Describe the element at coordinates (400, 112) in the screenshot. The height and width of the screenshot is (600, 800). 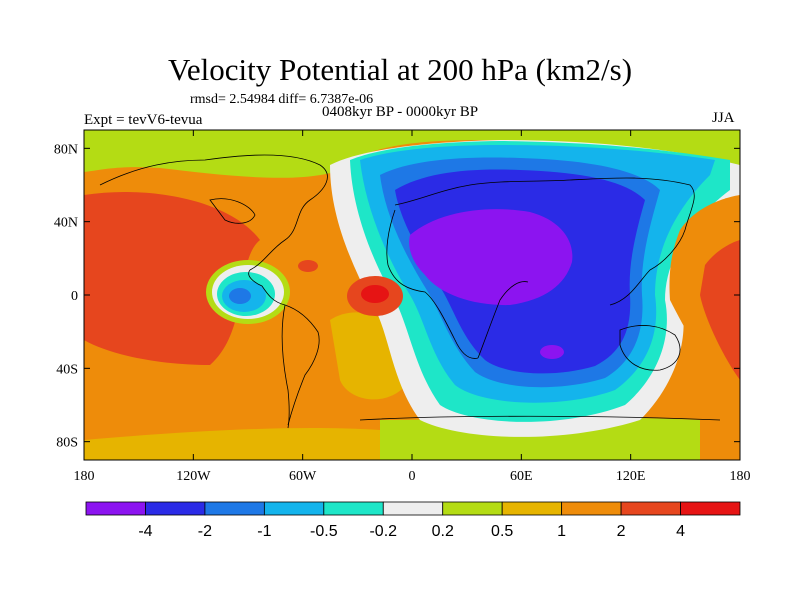
I see `period-label: 0408kyr BP - 0000kyr BP` at that location.